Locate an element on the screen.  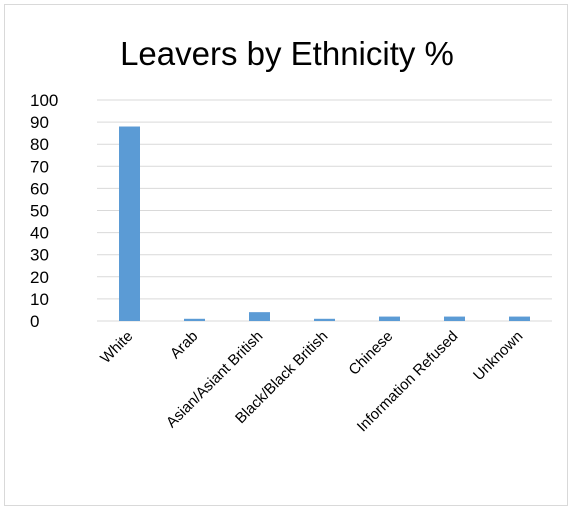
x-category-label: Arab is located at coordinates (184, 345).